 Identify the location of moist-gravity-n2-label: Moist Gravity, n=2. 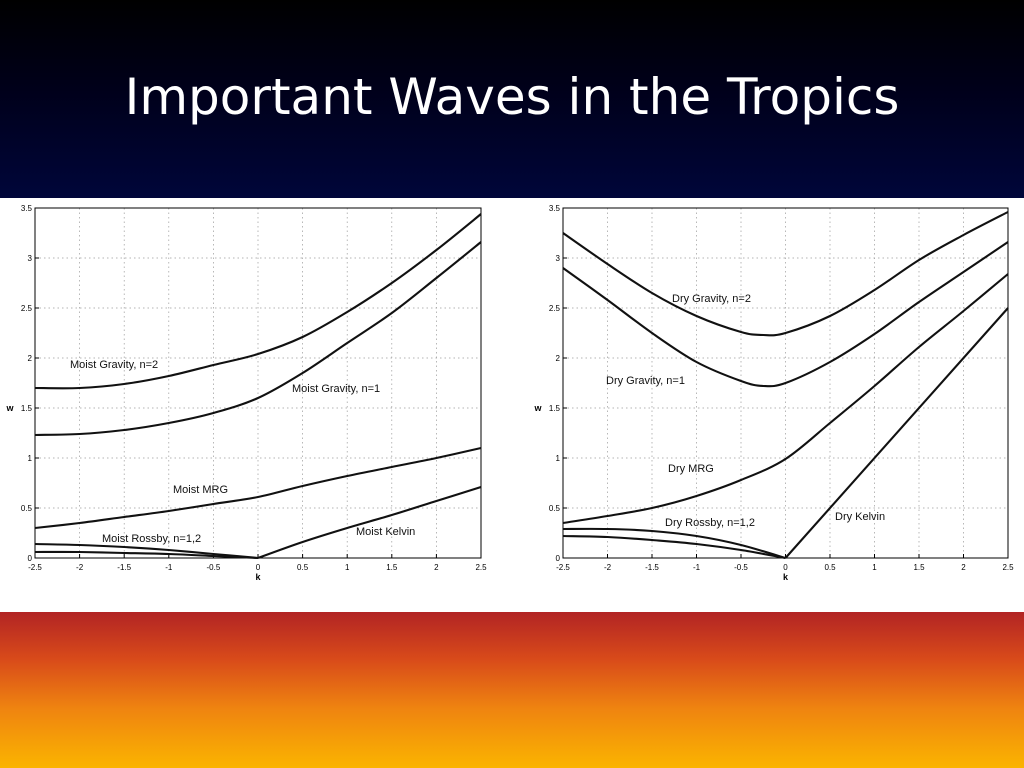
(114, 365).